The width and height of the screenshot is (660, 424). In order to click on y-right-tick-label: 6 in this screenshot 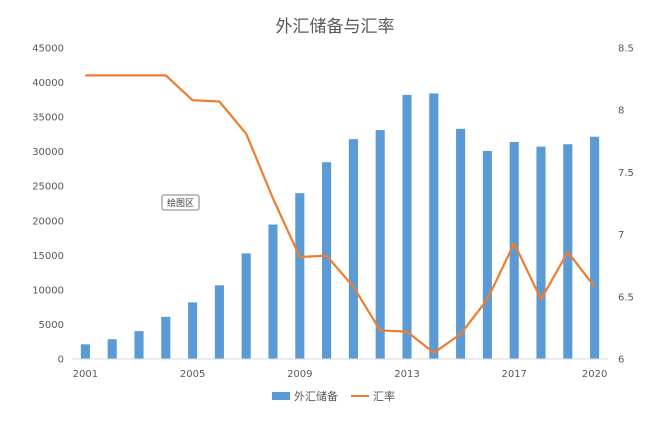, I will do `click(621, 360)`.